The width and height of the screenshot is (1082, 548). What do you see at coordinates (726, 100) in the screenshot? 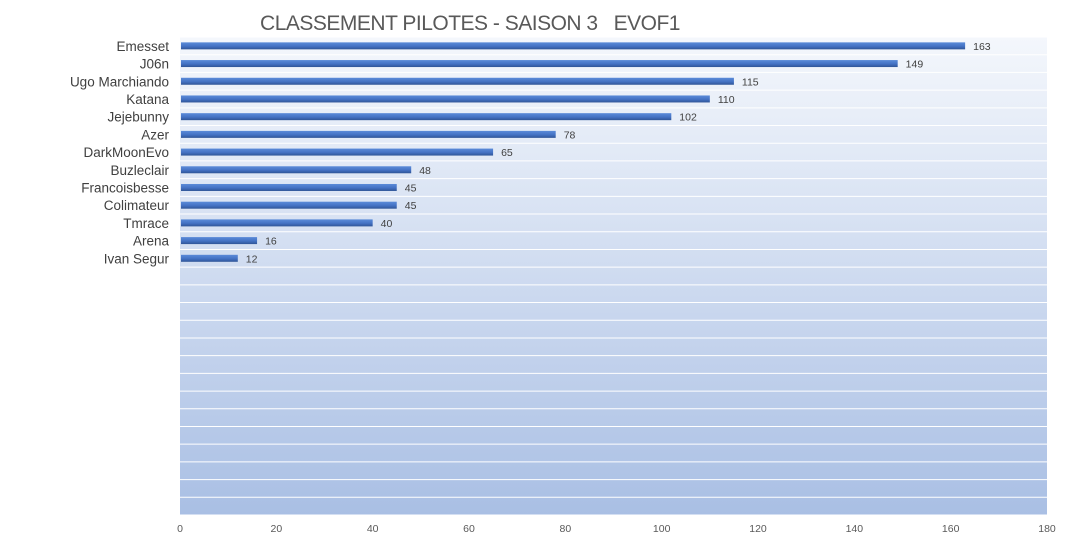
I see `value-label: 110` at bounding box center [726, 100].